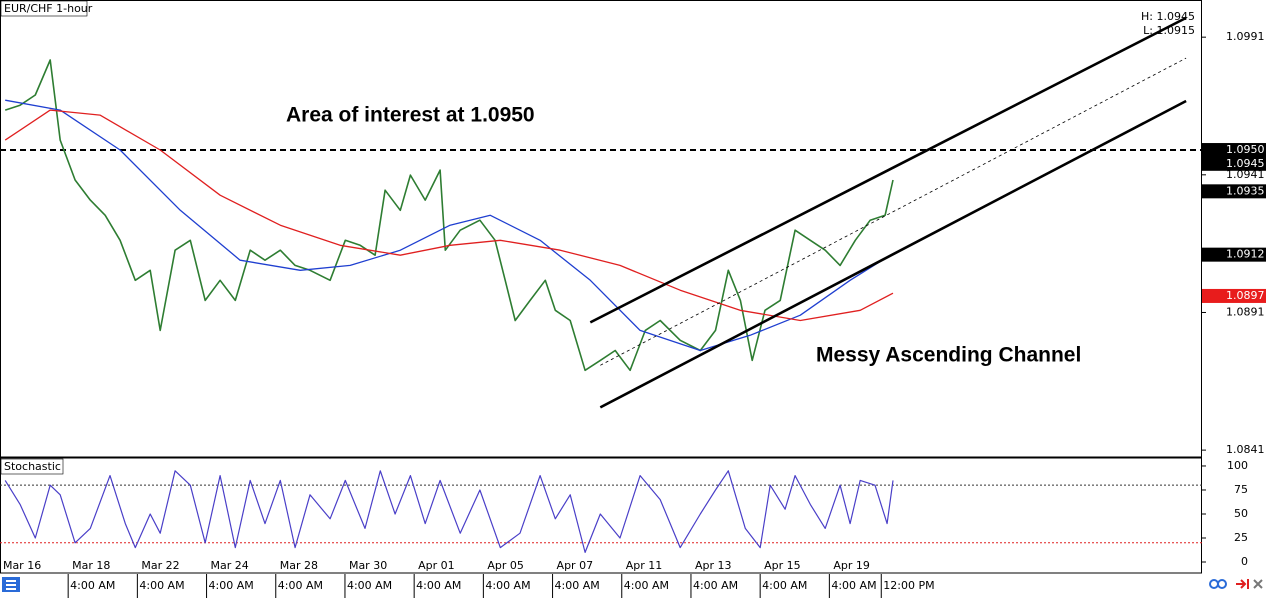 The width and height of the screenshot is (1266, 600). I want to click on x-tick-label: Mar 22, so click(160, 565).